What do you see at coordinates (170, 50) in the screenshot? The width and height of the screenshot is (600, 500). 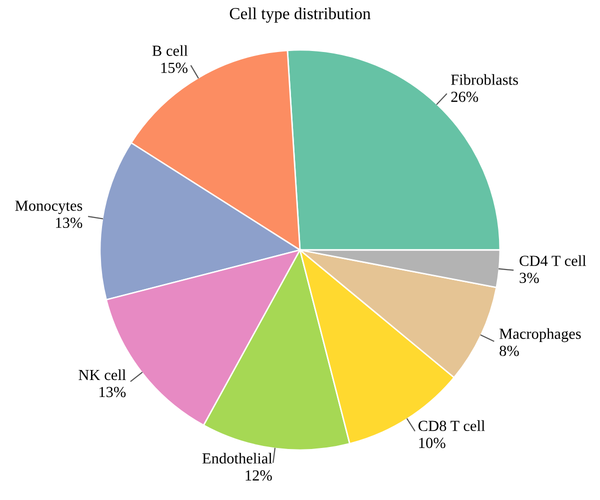 I see `slice-label: B cell` at bounding box center [170, 50].